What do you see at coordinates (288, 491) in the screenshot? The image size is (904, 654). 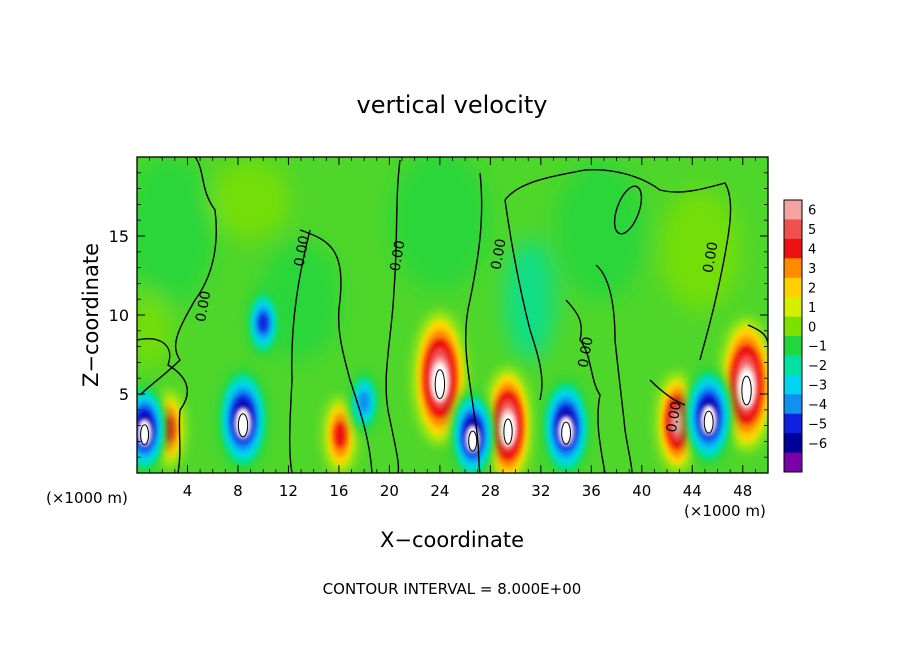 I see `x-tick-label: 12` at bounding box center [288, 491].